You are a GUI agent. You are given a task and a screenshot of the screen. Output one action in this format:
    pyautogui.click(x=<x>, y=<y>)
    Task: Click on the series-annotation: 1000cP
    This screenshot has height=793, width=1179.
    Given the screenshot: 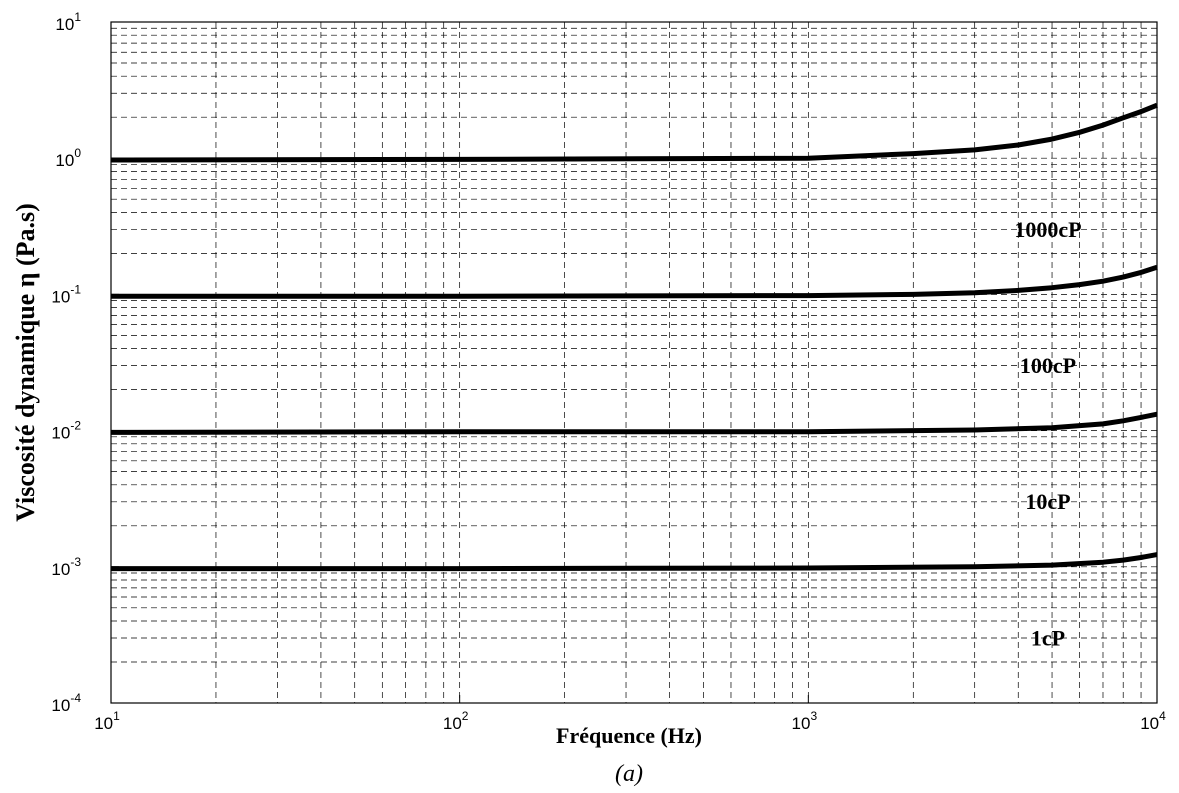 What is the action you would take?
    pyautogui.click(x=1047, y=229)
    